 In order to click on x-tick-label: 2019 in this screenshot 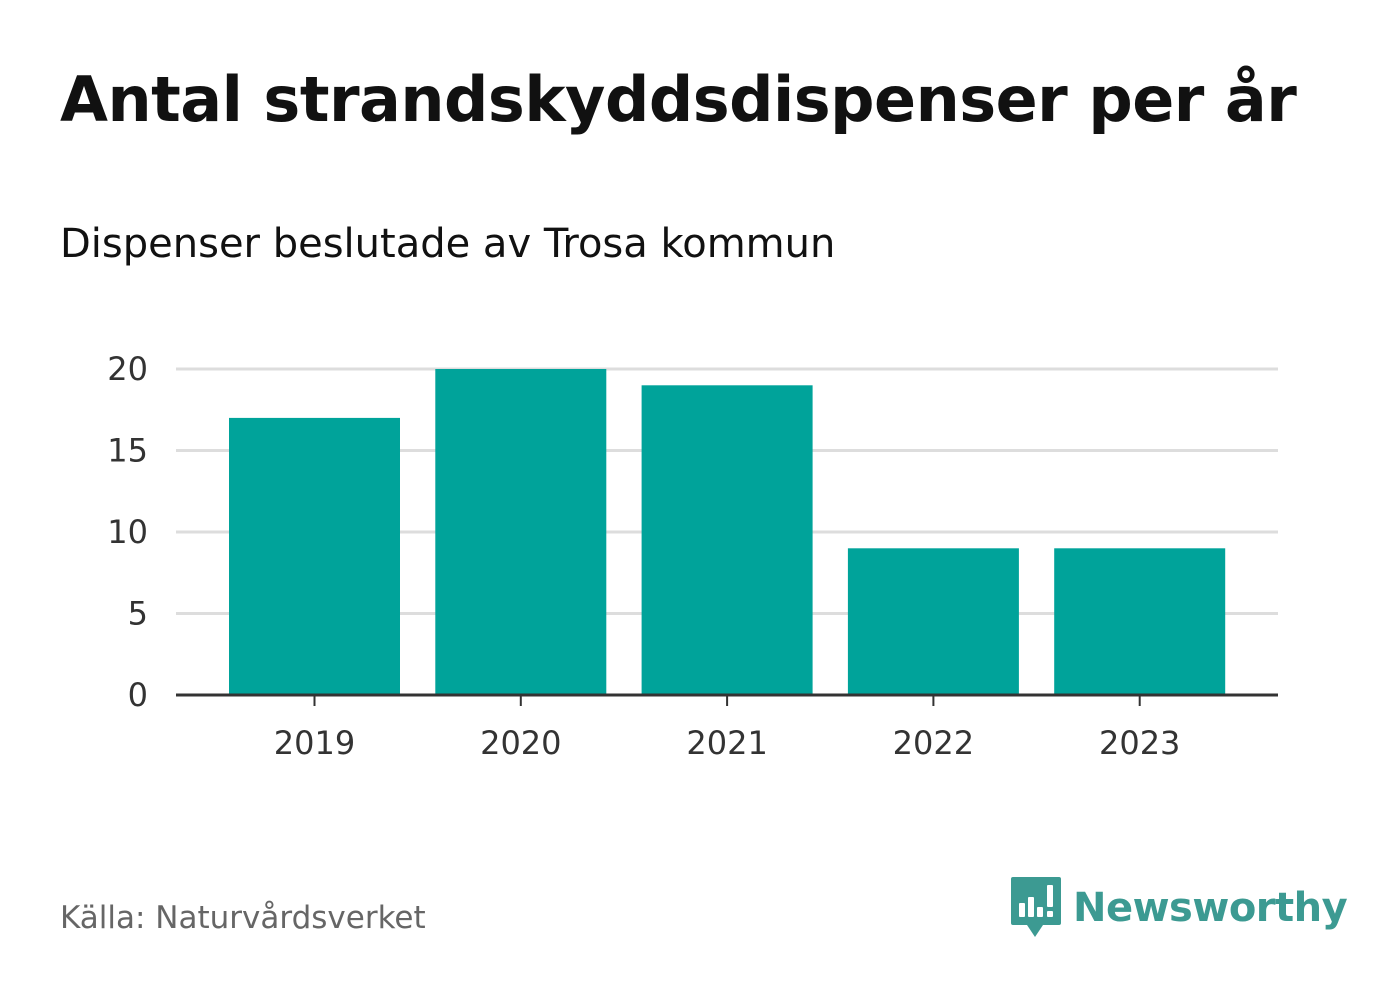, I will do `click(314, 743)`.